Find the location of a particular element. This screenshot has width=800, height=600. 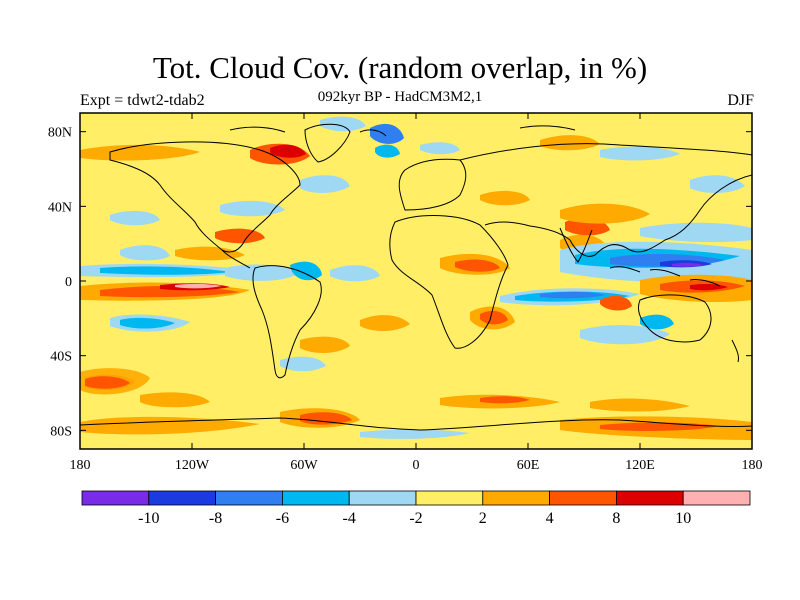

colorbar-label: 10 is located at coordinates (683, 518).